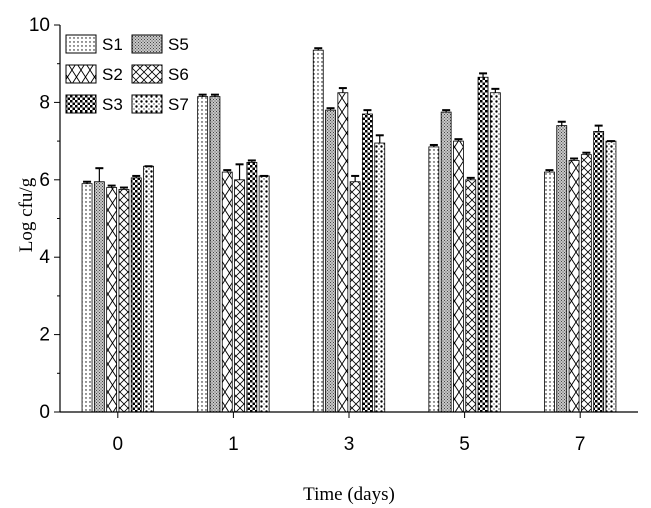 The image size is (651, 508). I want to click on y-tick-label: 4, so click(44, 257).